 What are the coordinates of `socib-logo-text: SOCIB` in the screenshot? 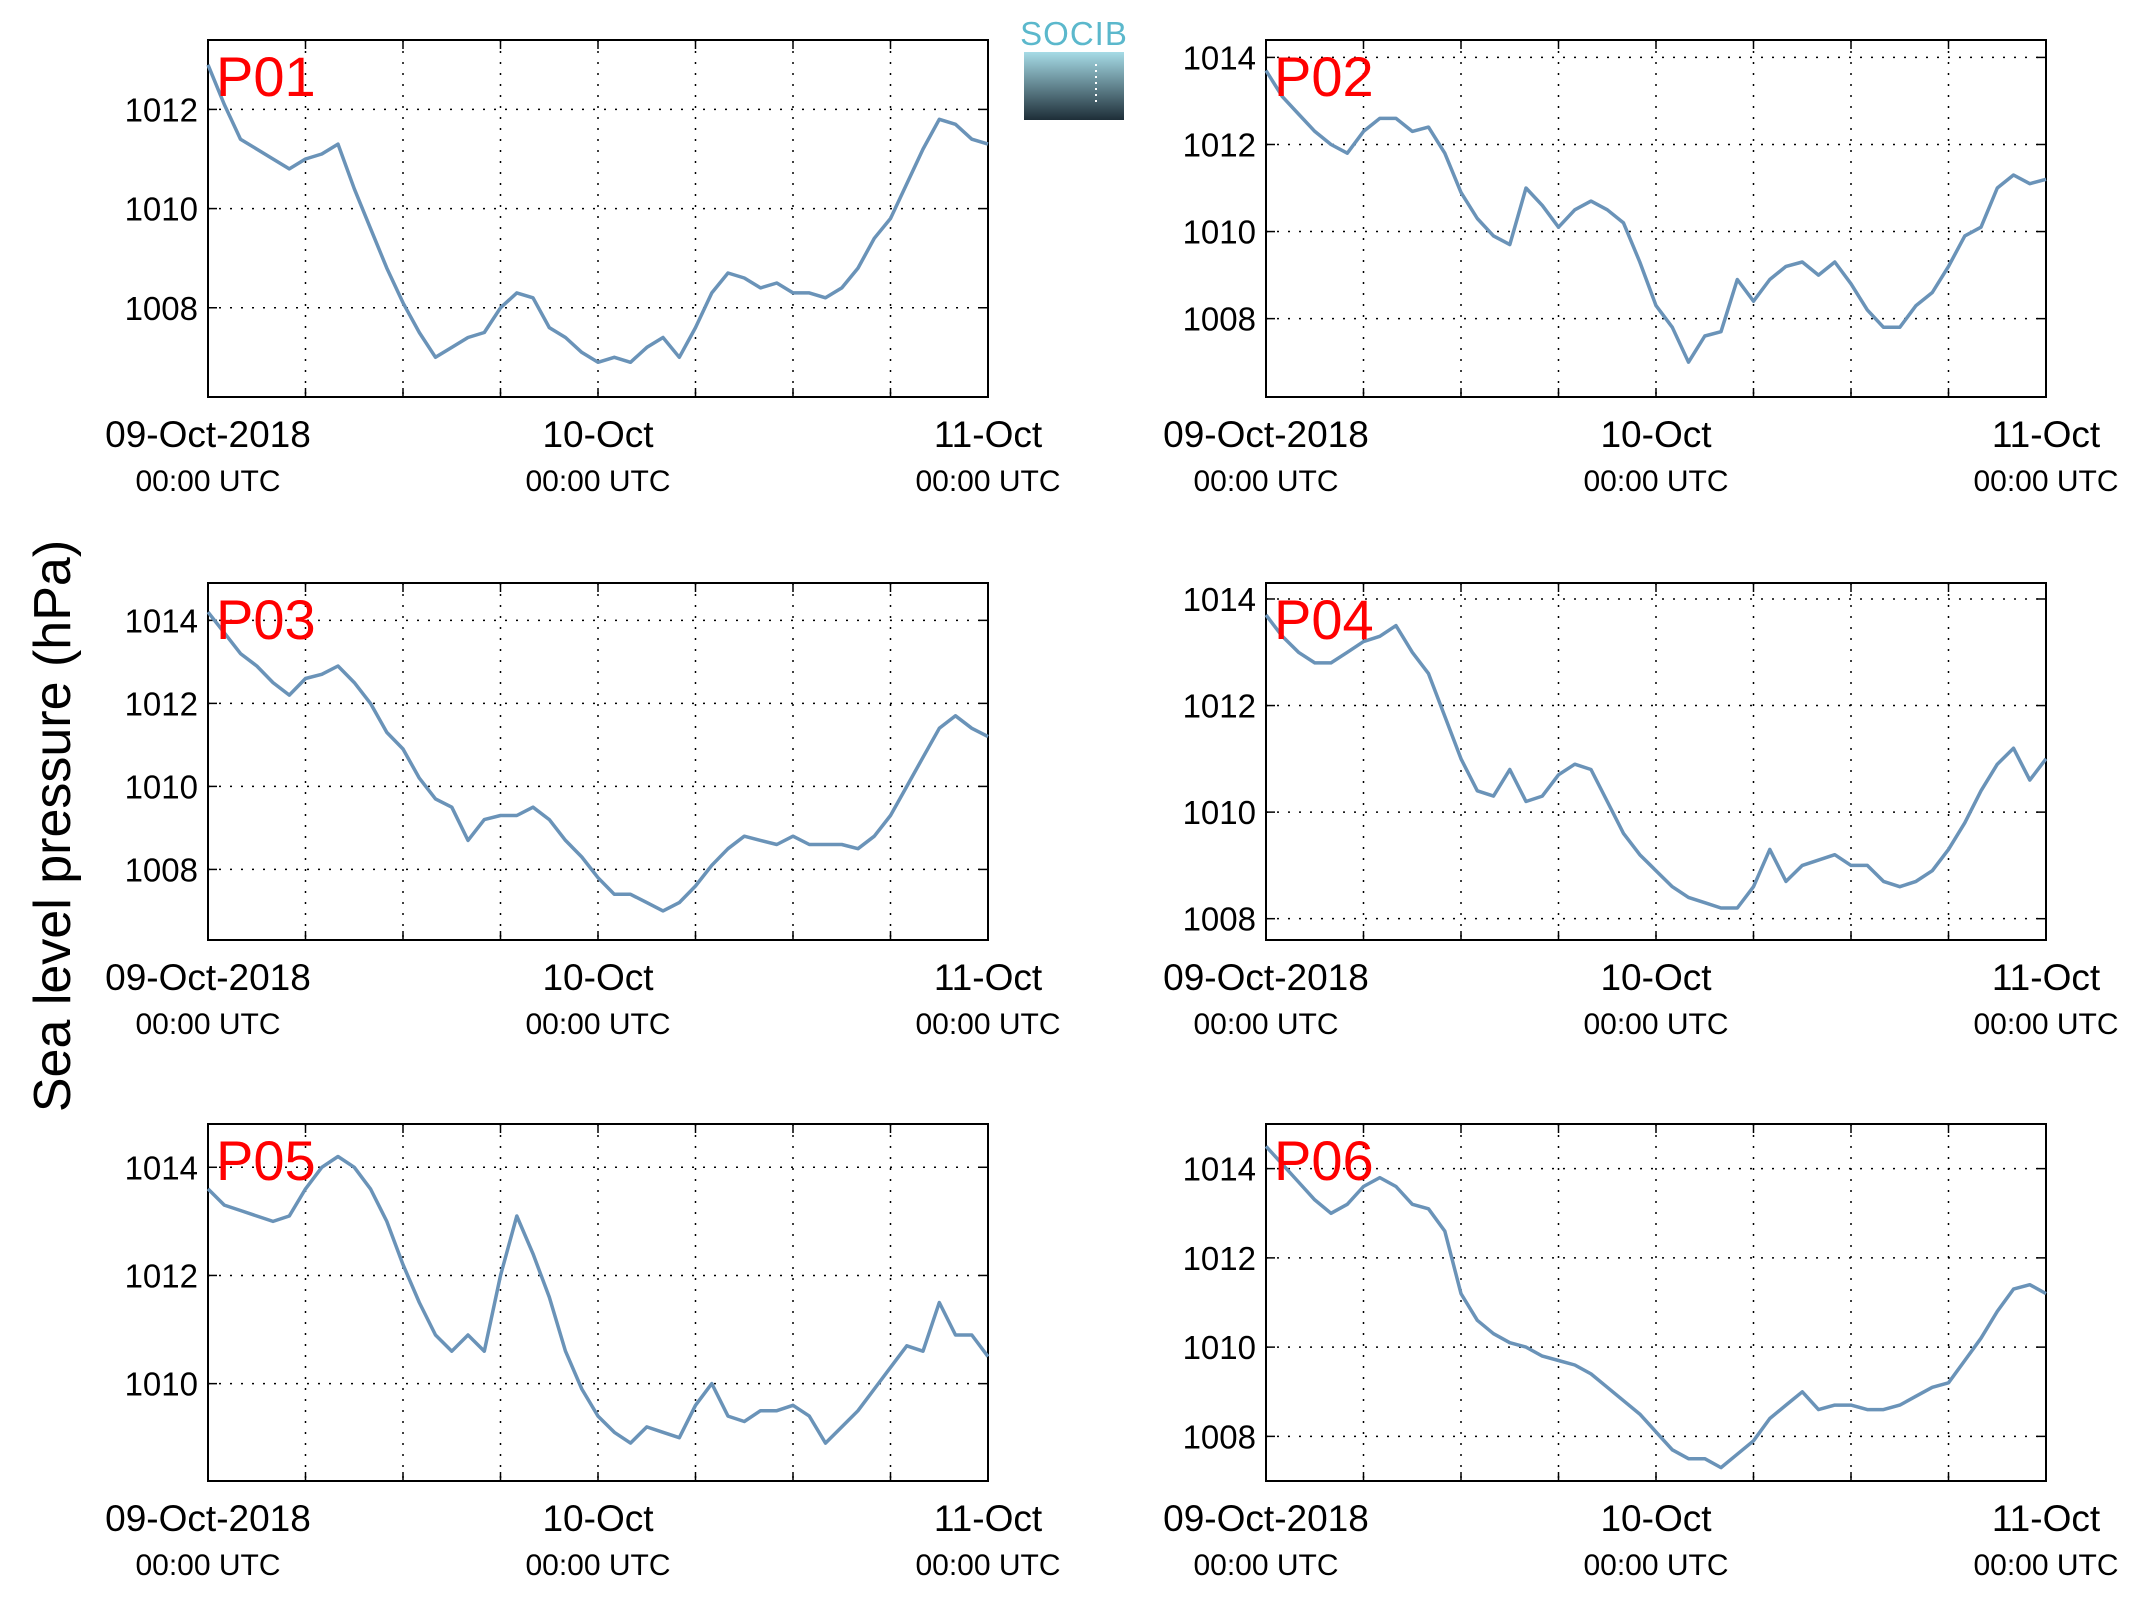 It's located at (1074, 33).